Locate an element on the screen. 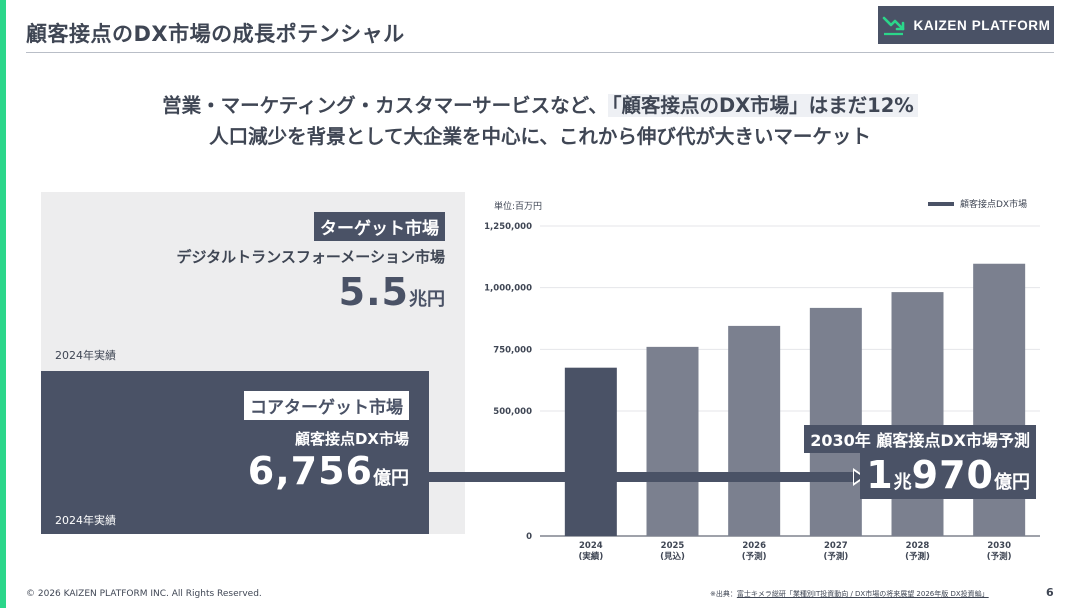 The height and width of the screenshot is (608, 1080). target-market-number: 5.5 is located at coordinates (373, 292).